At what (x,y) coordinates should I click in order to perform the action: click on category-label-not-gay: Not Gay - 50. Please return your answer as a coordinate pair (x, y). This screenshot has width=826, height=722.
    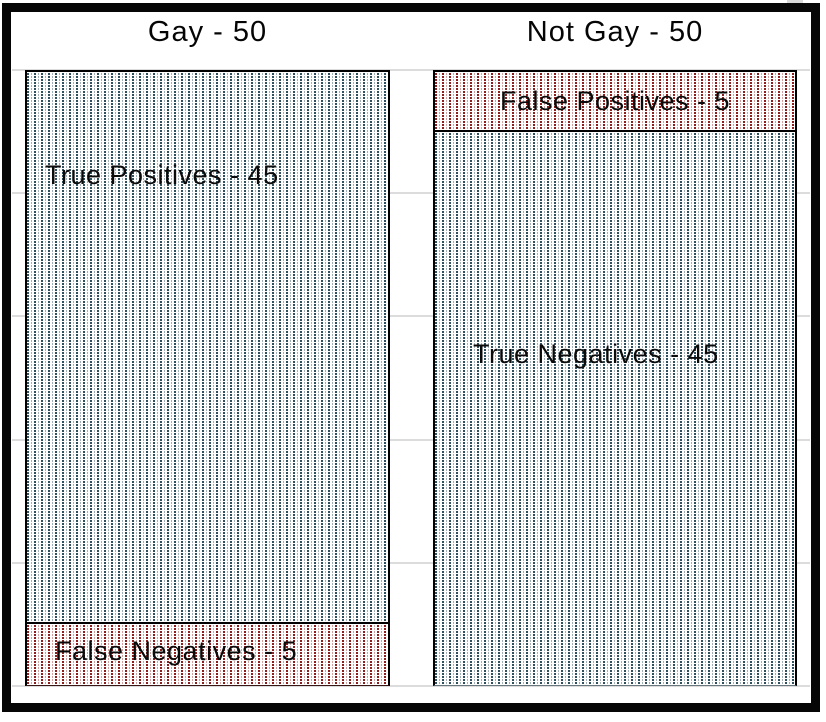
    Looking at the image, I should click on (615, 32).